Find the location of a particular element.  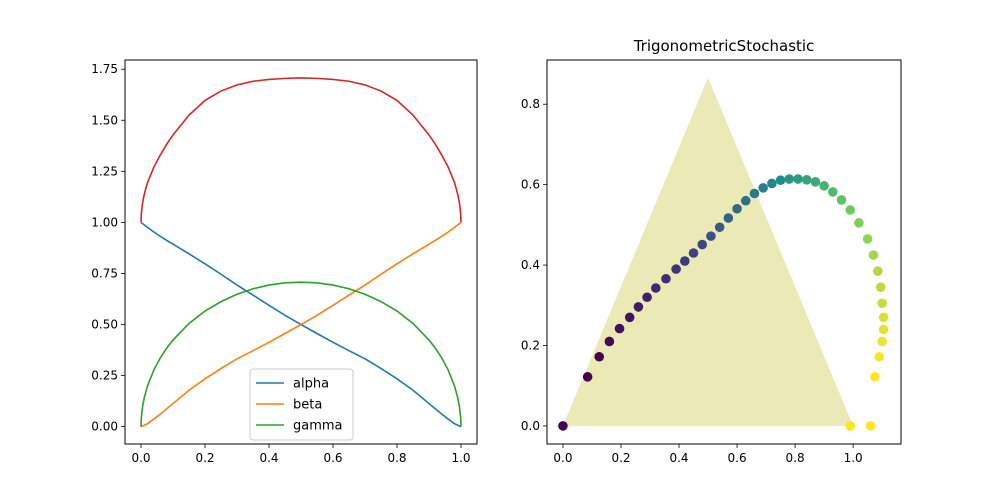

y-tick-label: 0.00 is located at coordinates (104, 427).